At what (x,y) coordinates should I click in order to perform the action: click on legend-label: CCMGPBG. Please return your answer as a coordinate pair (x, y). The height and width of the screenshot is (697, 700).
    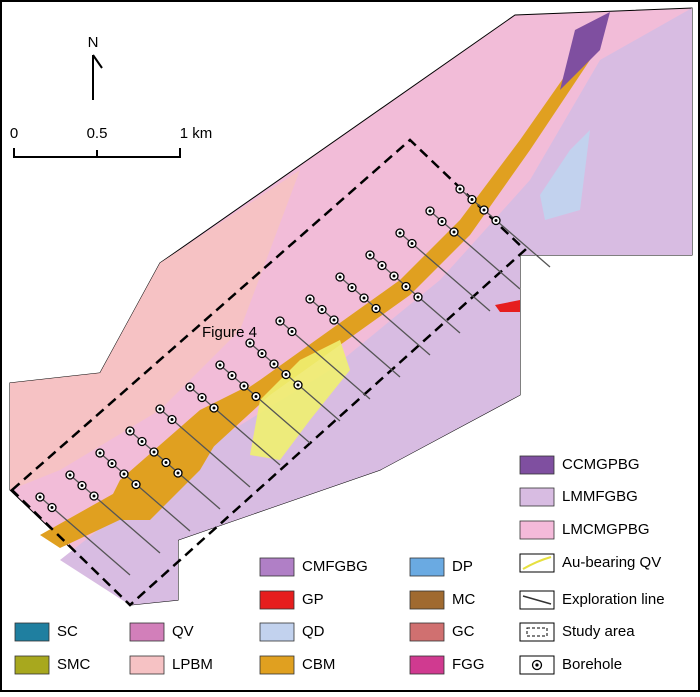
    Looking at the image, I should click on (601, 464).